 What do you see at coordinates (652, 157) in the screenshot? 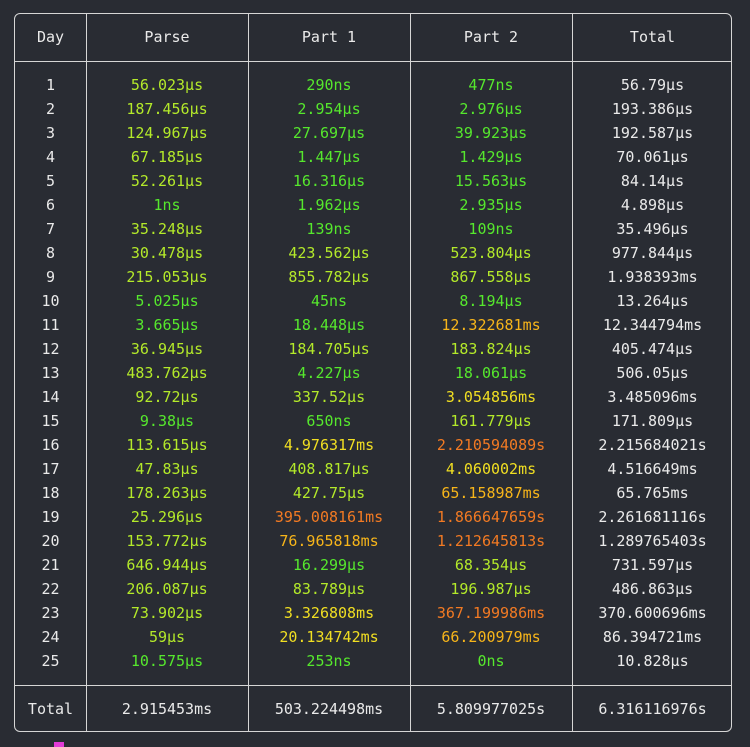
I see `total-cell: 70.061µs` at bounding box center [652, 157].